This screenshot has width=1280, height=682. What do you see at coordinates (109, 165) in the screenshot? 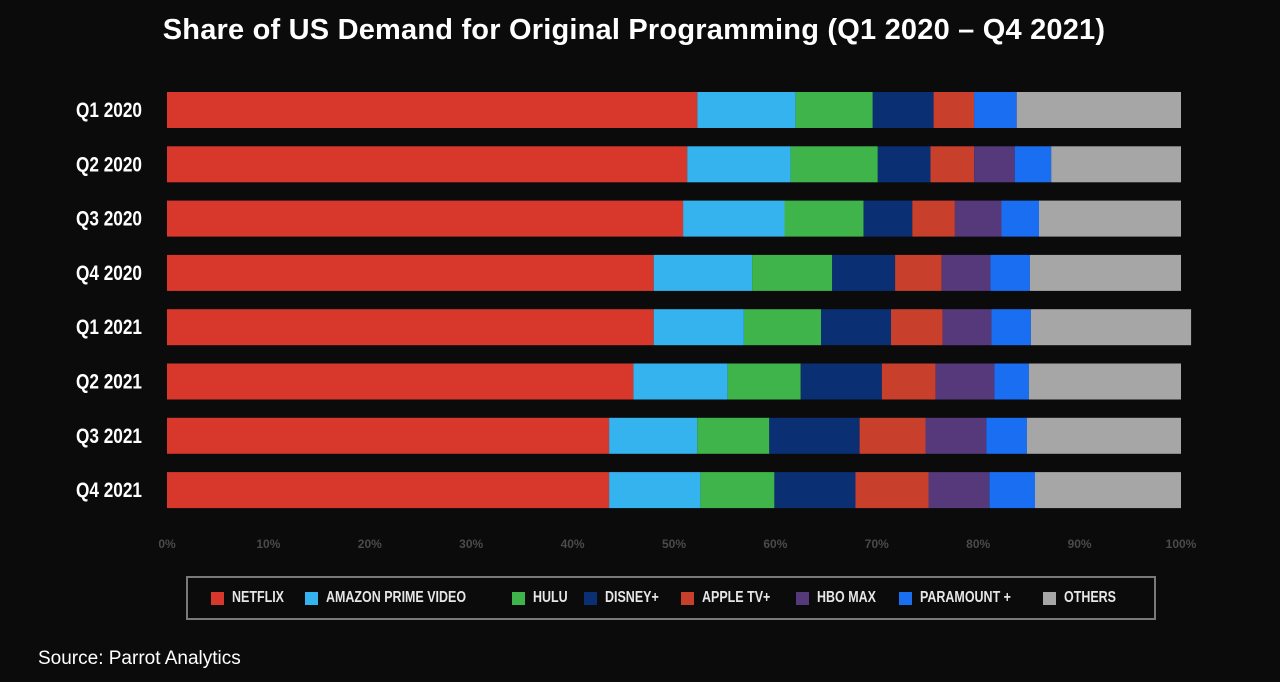
I see `y-axis-label-q2-2020: Q2 2020` at bounding box center [109, 165].